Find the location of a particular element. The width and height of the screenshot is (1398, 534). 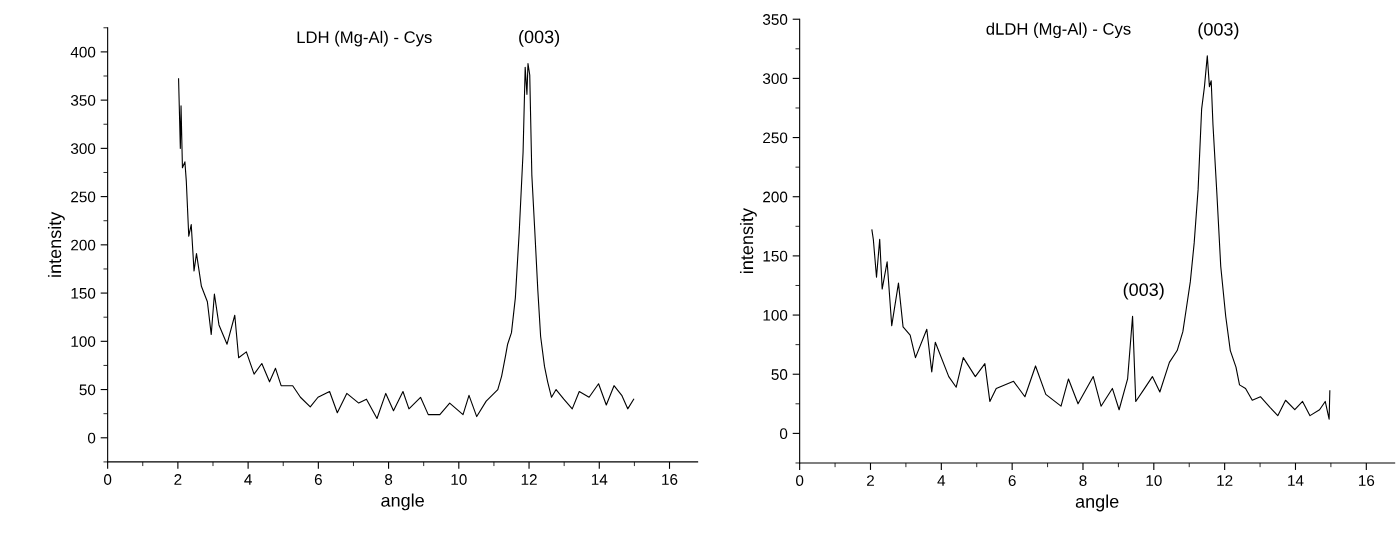

chart-title: LDH (Mg-Al) - Cys is located at coordinates (364, 38).